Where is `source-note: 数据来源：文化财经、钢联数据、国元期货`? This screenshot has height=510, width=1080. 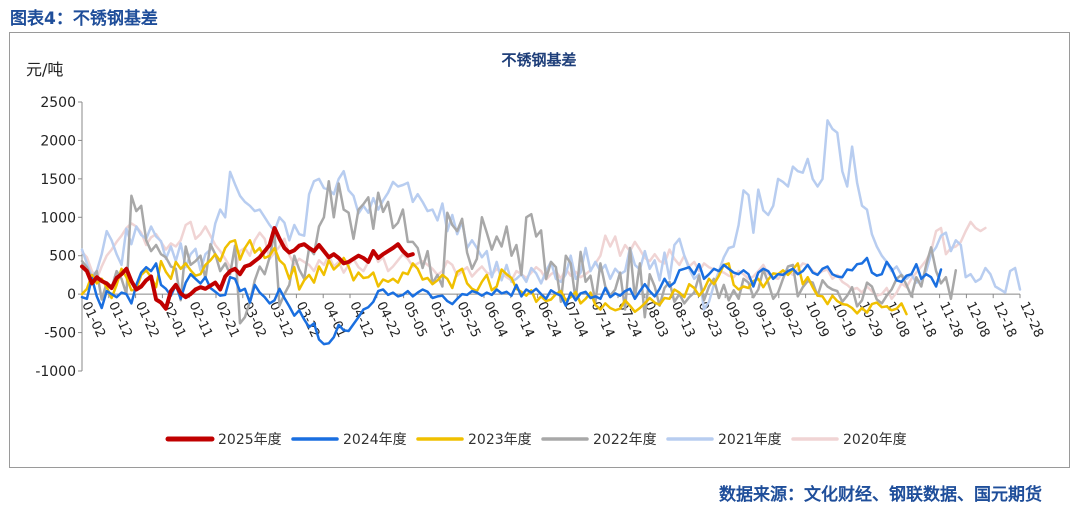
source-note: 数据来源：文化财经、钢联数据、国元期货 is located at coordinates (880, 495).